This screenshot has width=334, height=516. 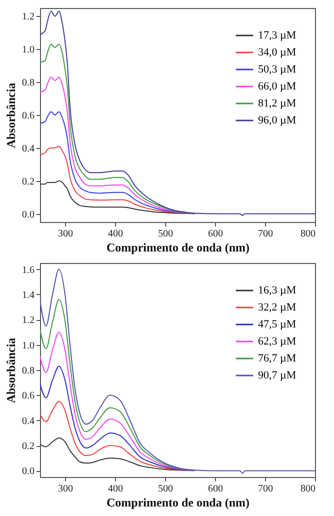 What do you see at coordinates (277, 36) in the screenshot?
I see `legend-label: 17,3 µM` at bounding box center [277, 36].